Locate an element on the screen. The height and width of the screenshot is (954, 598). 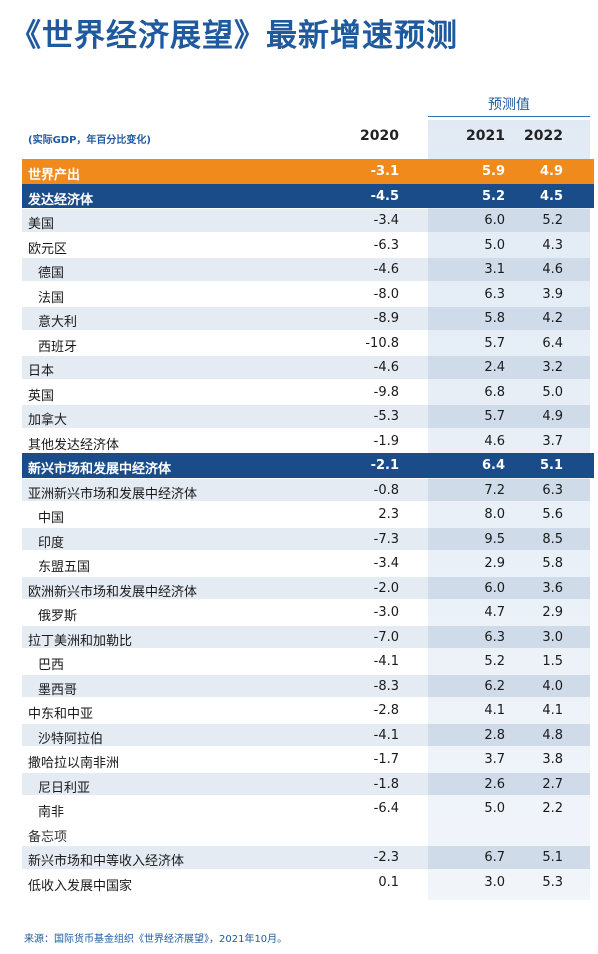
value-2022: 2.7 is located at coordinates (552, 784).